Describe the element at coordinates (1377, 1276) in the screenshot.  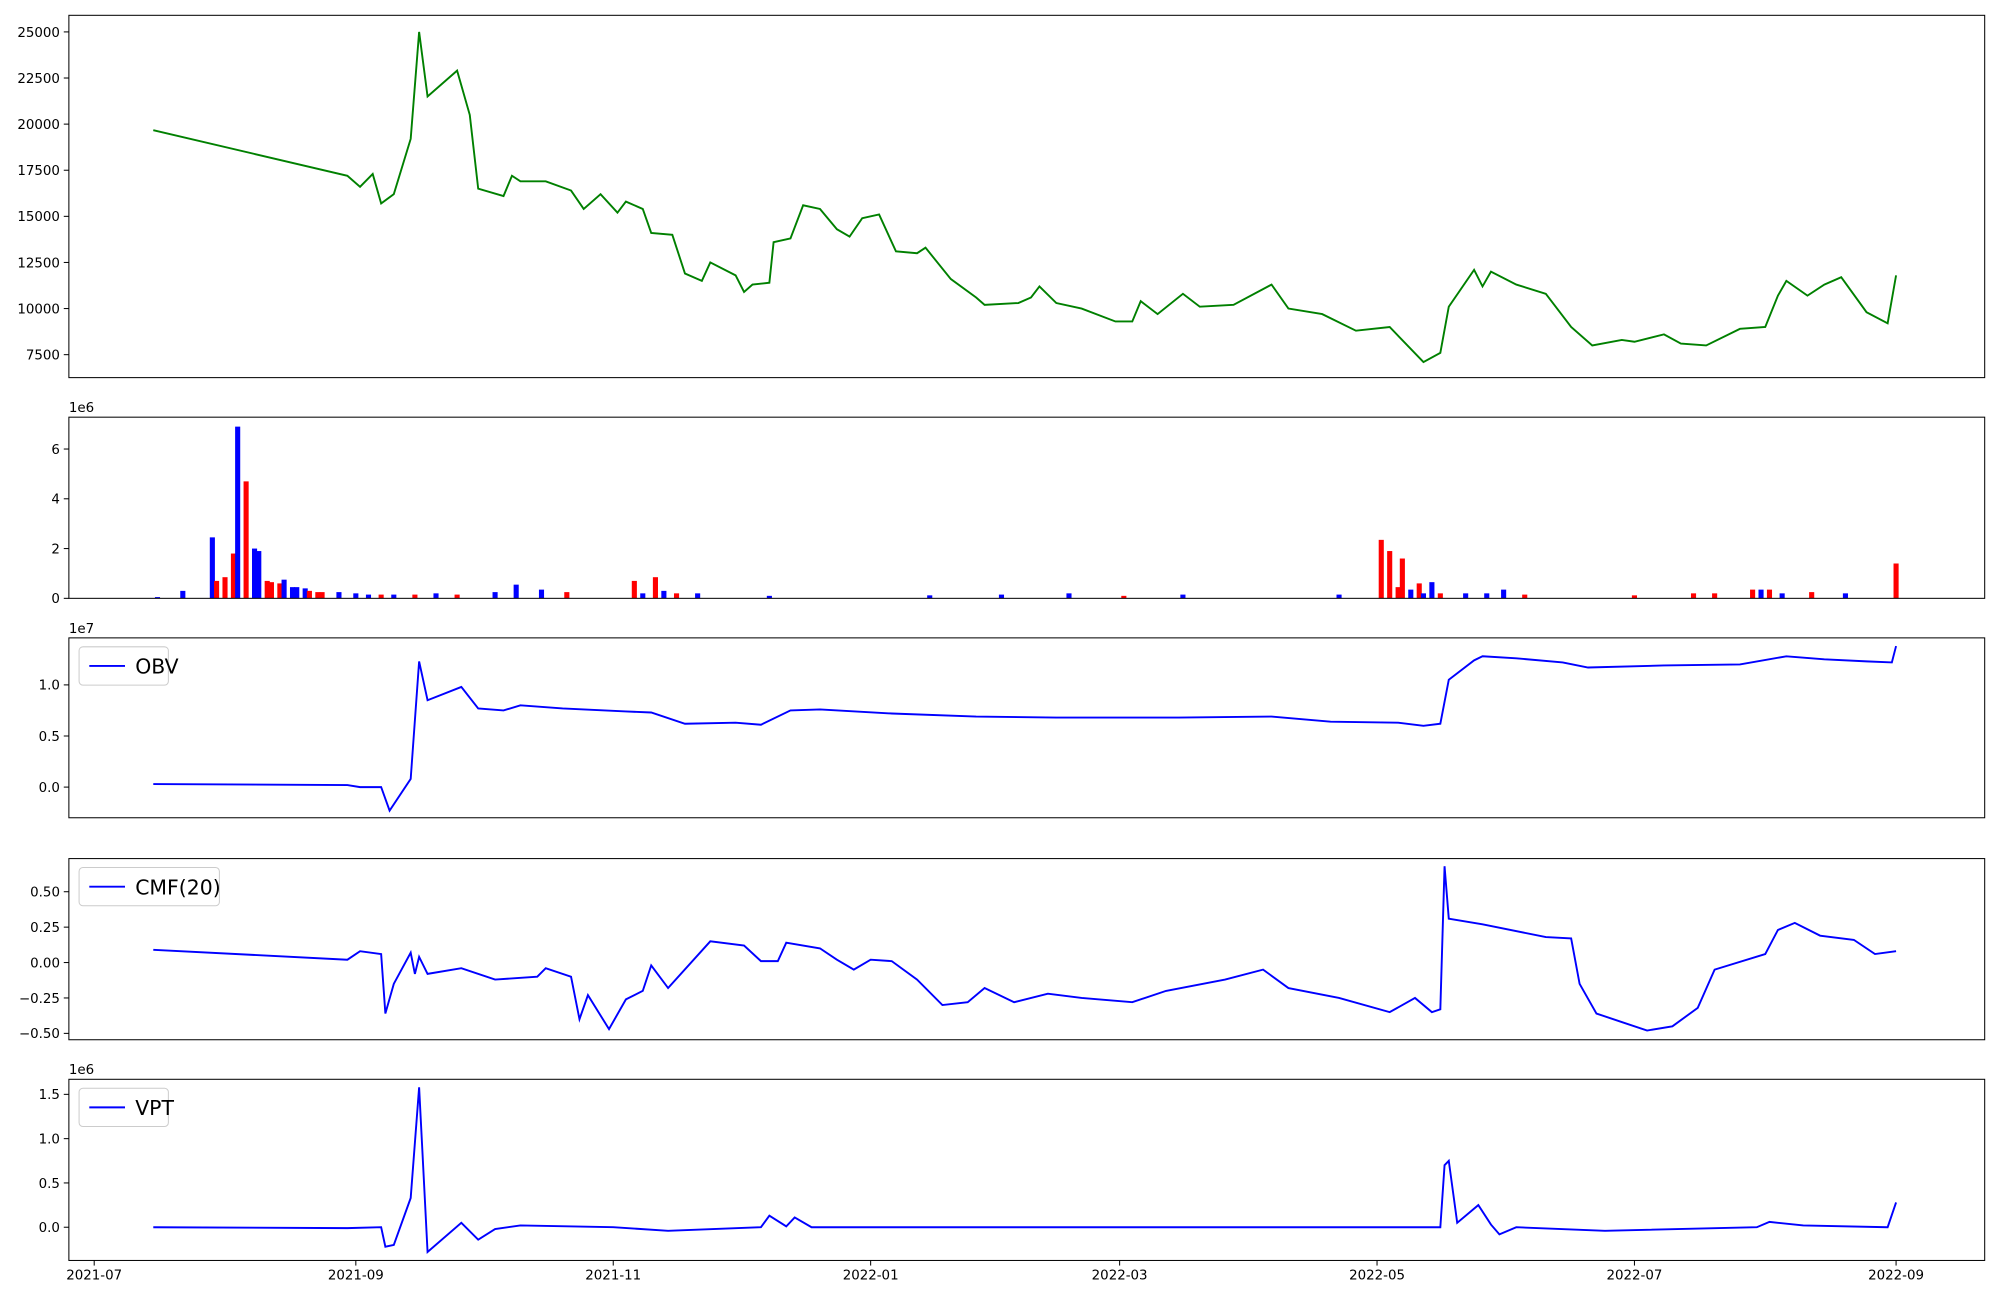
I see `x-tick-label: 2022-05` at that location.